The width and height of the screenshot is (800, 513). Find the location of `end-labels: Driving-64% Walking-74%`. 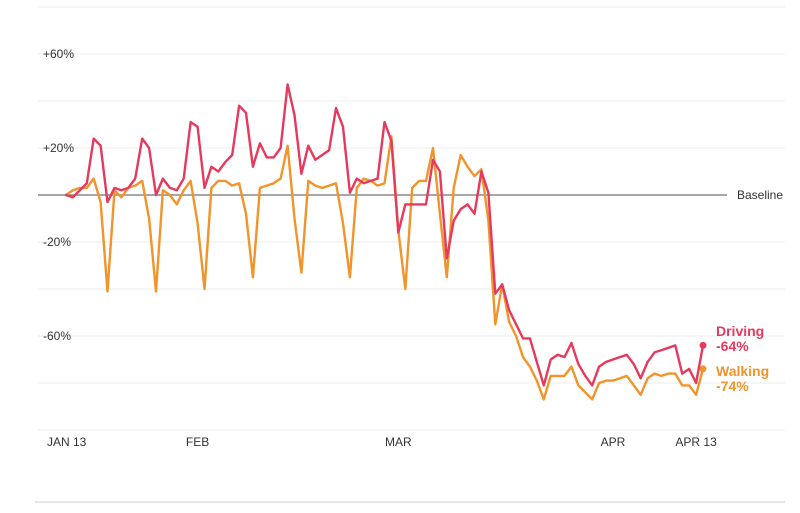

end-labels: Driving-64% Walking-74% is located at coordinates (742, 358).